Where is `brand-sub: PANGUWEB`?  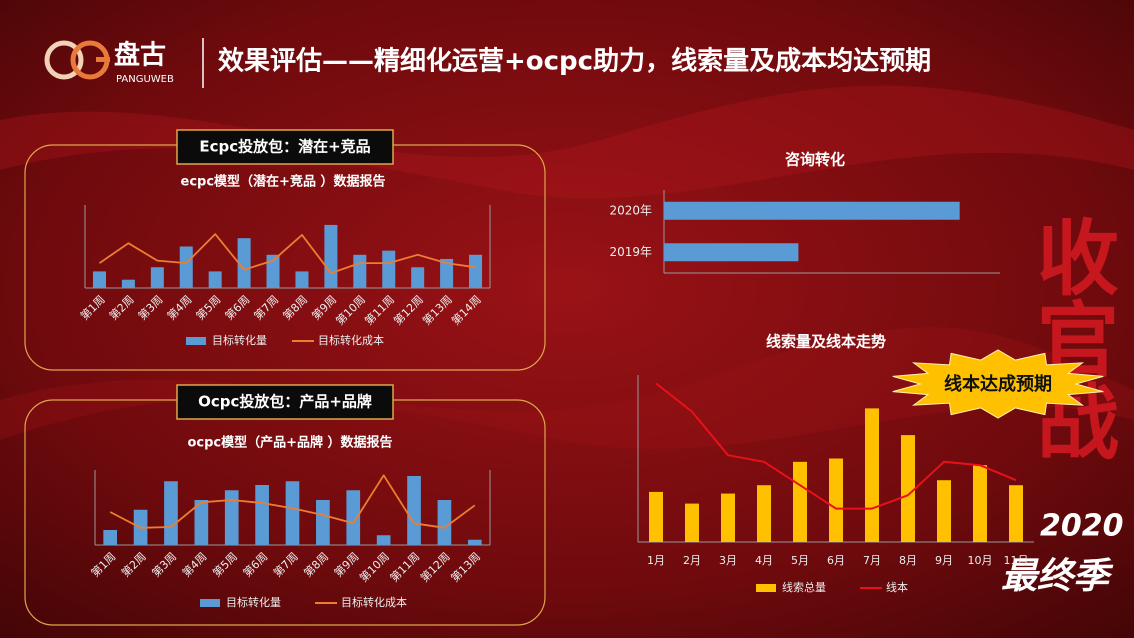
brand-sub: PANGUWEB is located at coordinates (145, 79).